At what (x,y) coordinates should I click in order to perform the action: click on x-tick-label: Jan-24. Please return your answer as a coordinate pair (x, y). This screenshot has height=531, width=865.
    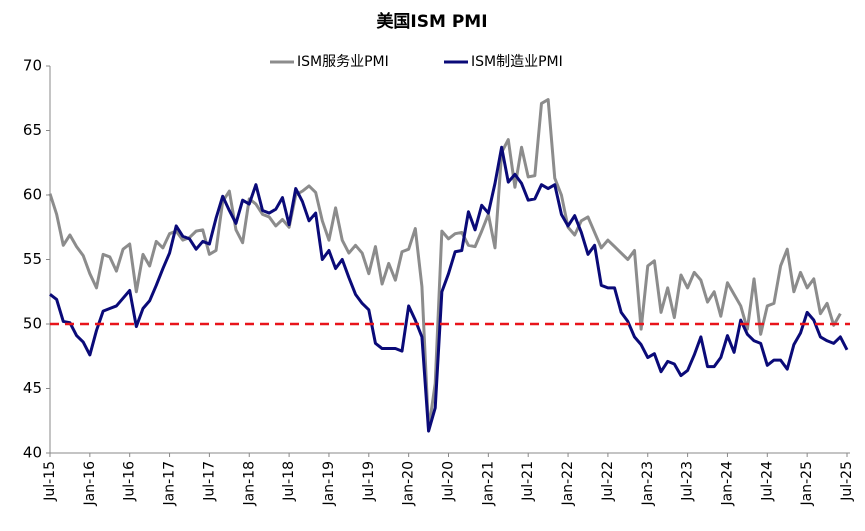
    Looking at the image, I should click on (727, 484).